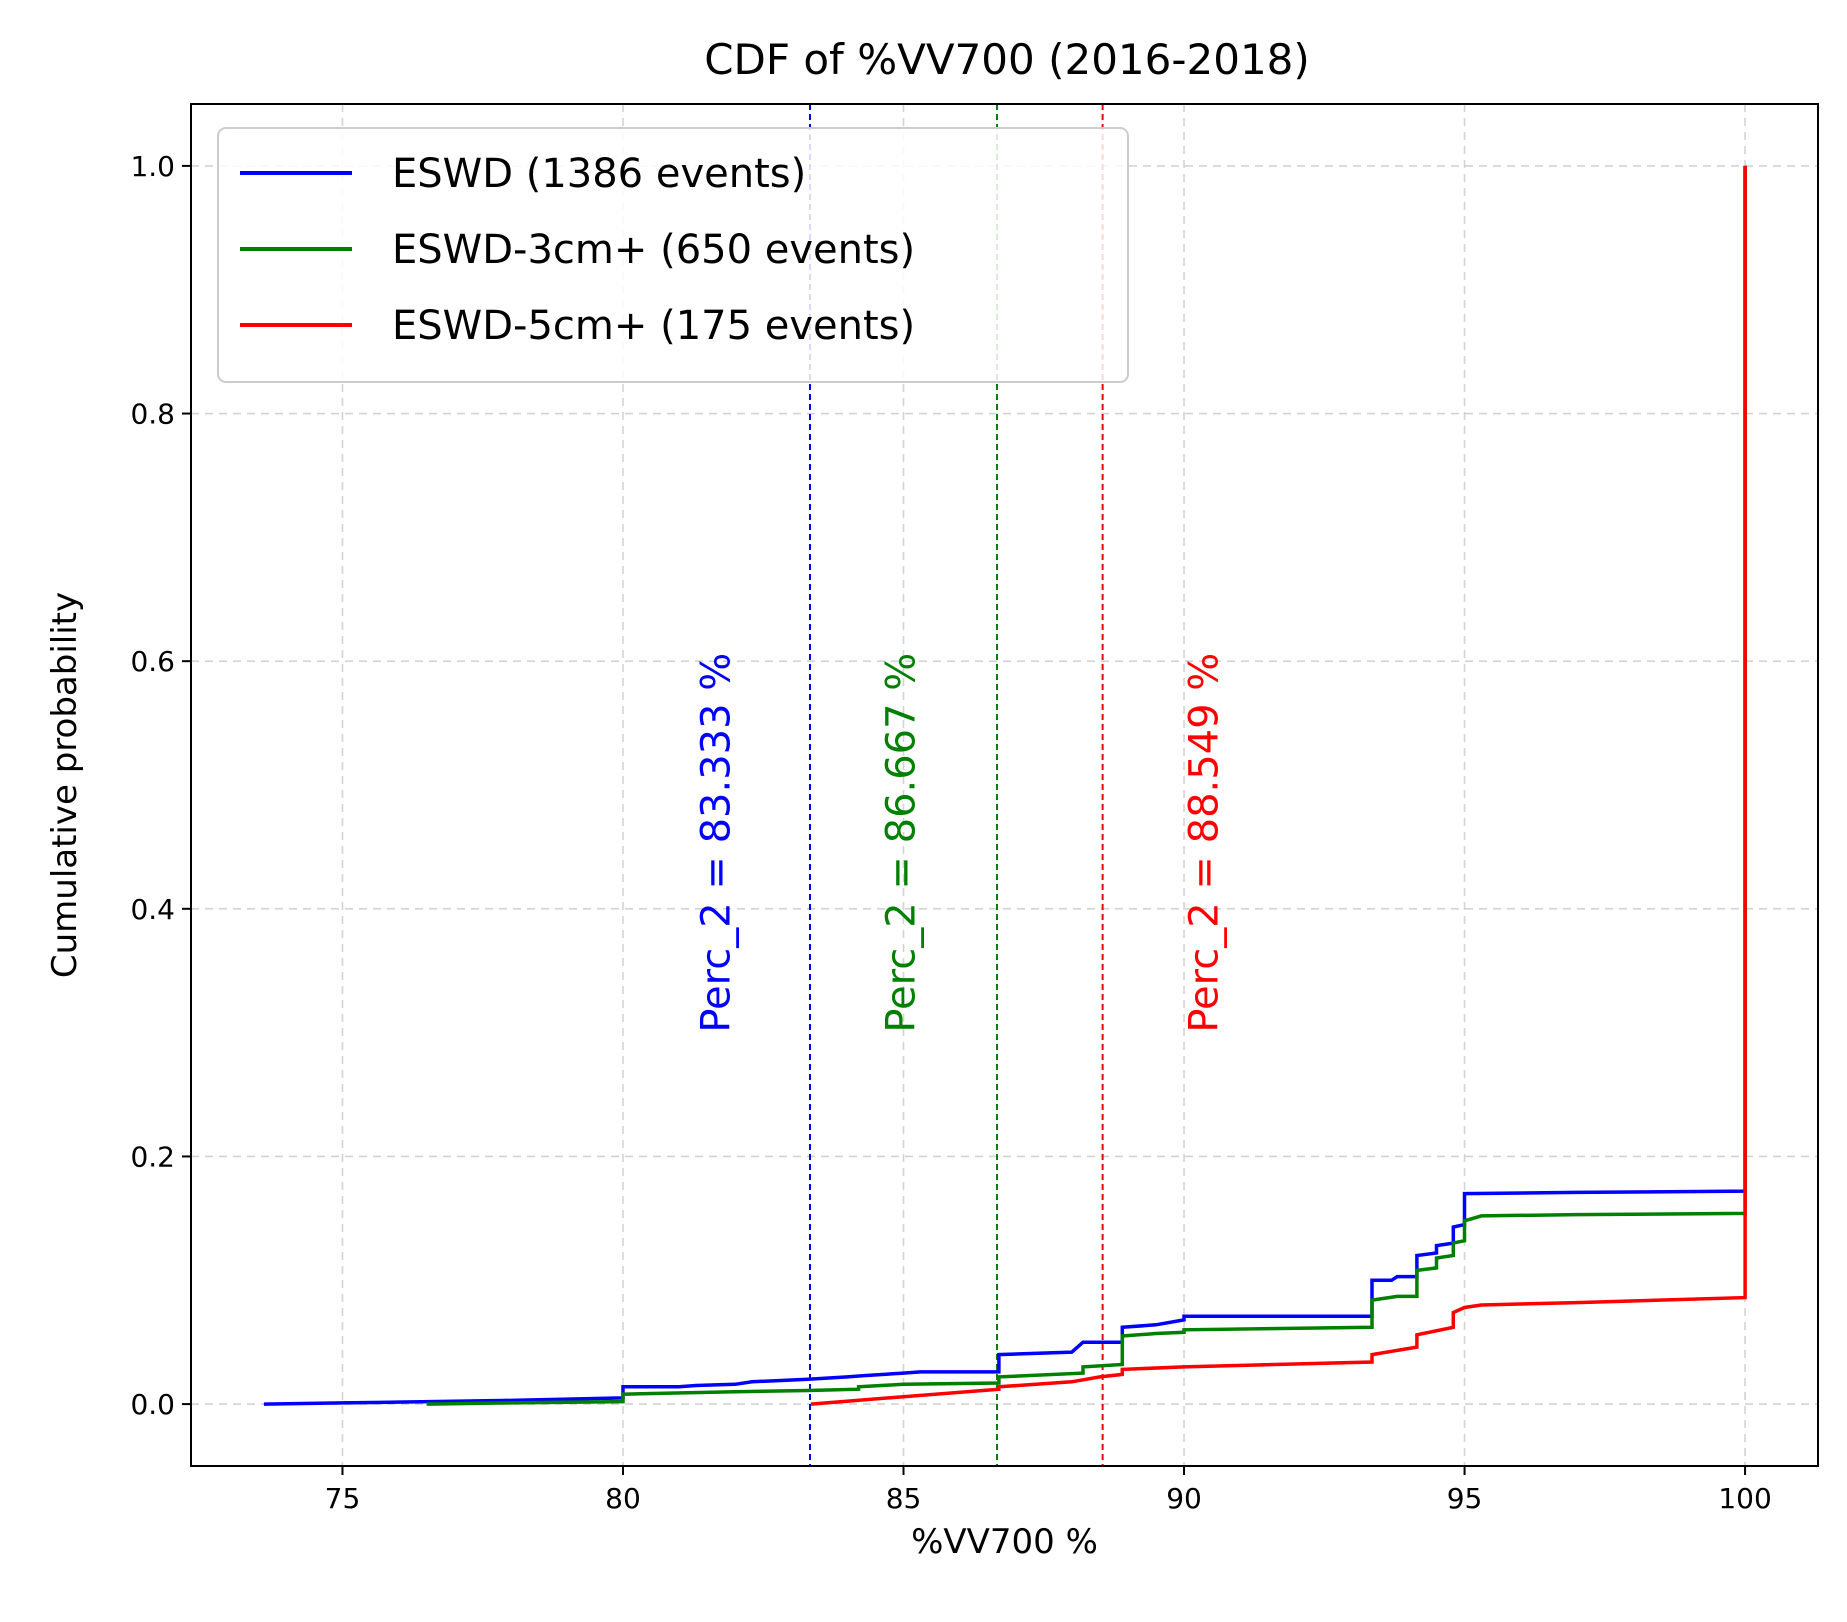 The image size is (1847, 1622). What do you see at coordinates (160, 785) in the screenshot?
I see `y-axis-ticks: 0.0 0.2 0.4 0.6 0.8 1.0` at bounding box center [160, 785].